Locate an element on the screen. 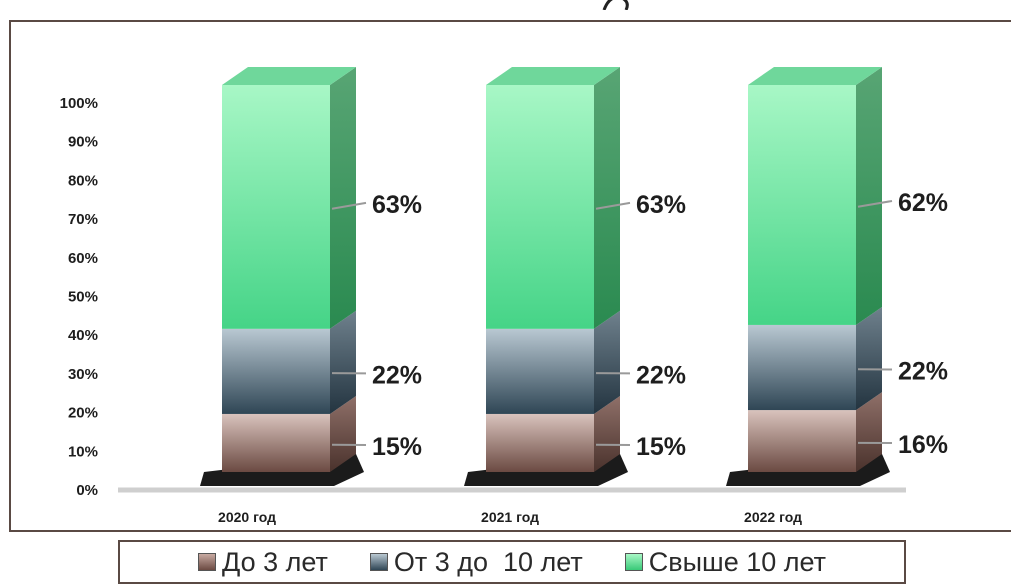 This screenshot has height=585, width=1015. y-tick-label: 0% is located at coordinates (87, 490).